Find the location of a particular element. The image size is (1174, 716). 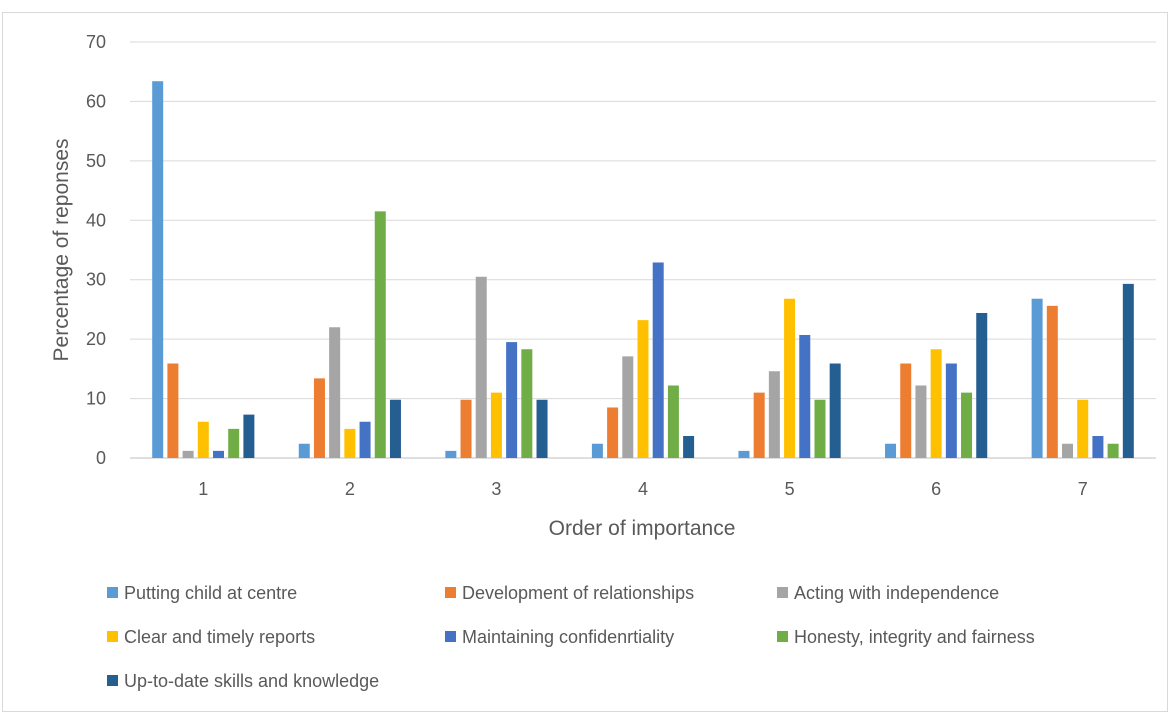

y-tick-label: 10 is located at coordinates (96, 399).